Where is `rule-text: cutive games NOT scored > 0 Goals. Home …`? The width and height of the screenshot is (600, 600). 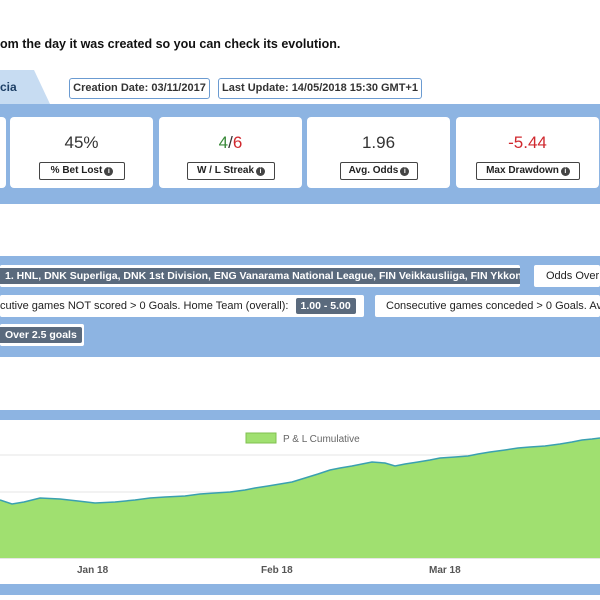
rule-text: cutive games NOT scored > 0 Goals. Home … is located at coordinates (144, 306).